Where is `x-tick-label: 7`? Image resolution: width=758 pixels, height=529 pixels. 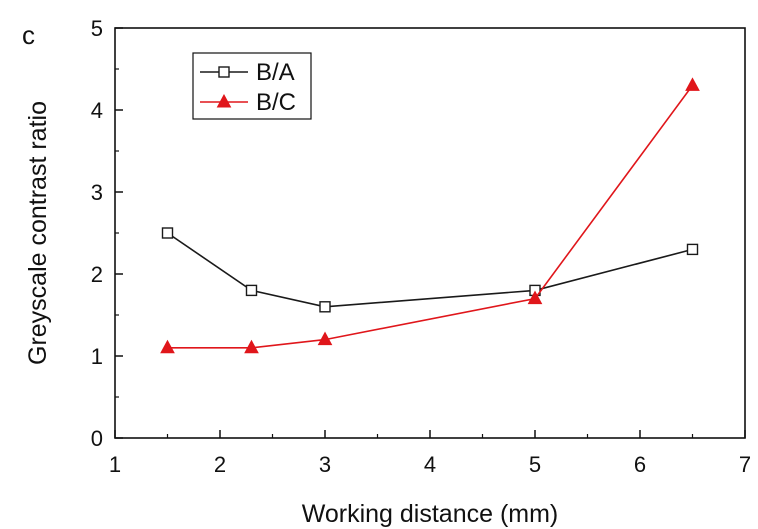
x-tick-label: 7 is located at coordinates (745, 464).